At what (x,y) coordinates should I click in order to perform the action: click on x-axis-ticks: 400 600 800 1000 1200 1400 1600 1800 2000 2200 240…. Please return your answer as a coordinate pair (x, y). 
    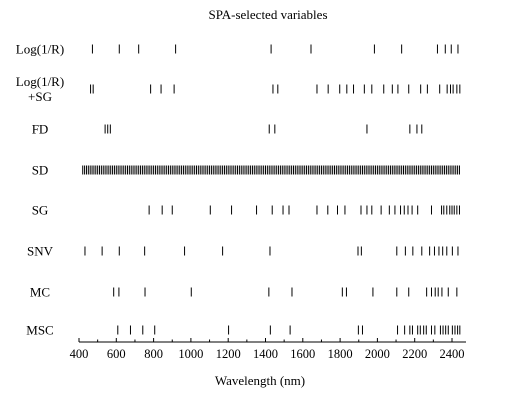
    Looking at the image, I should click on (267, 349).